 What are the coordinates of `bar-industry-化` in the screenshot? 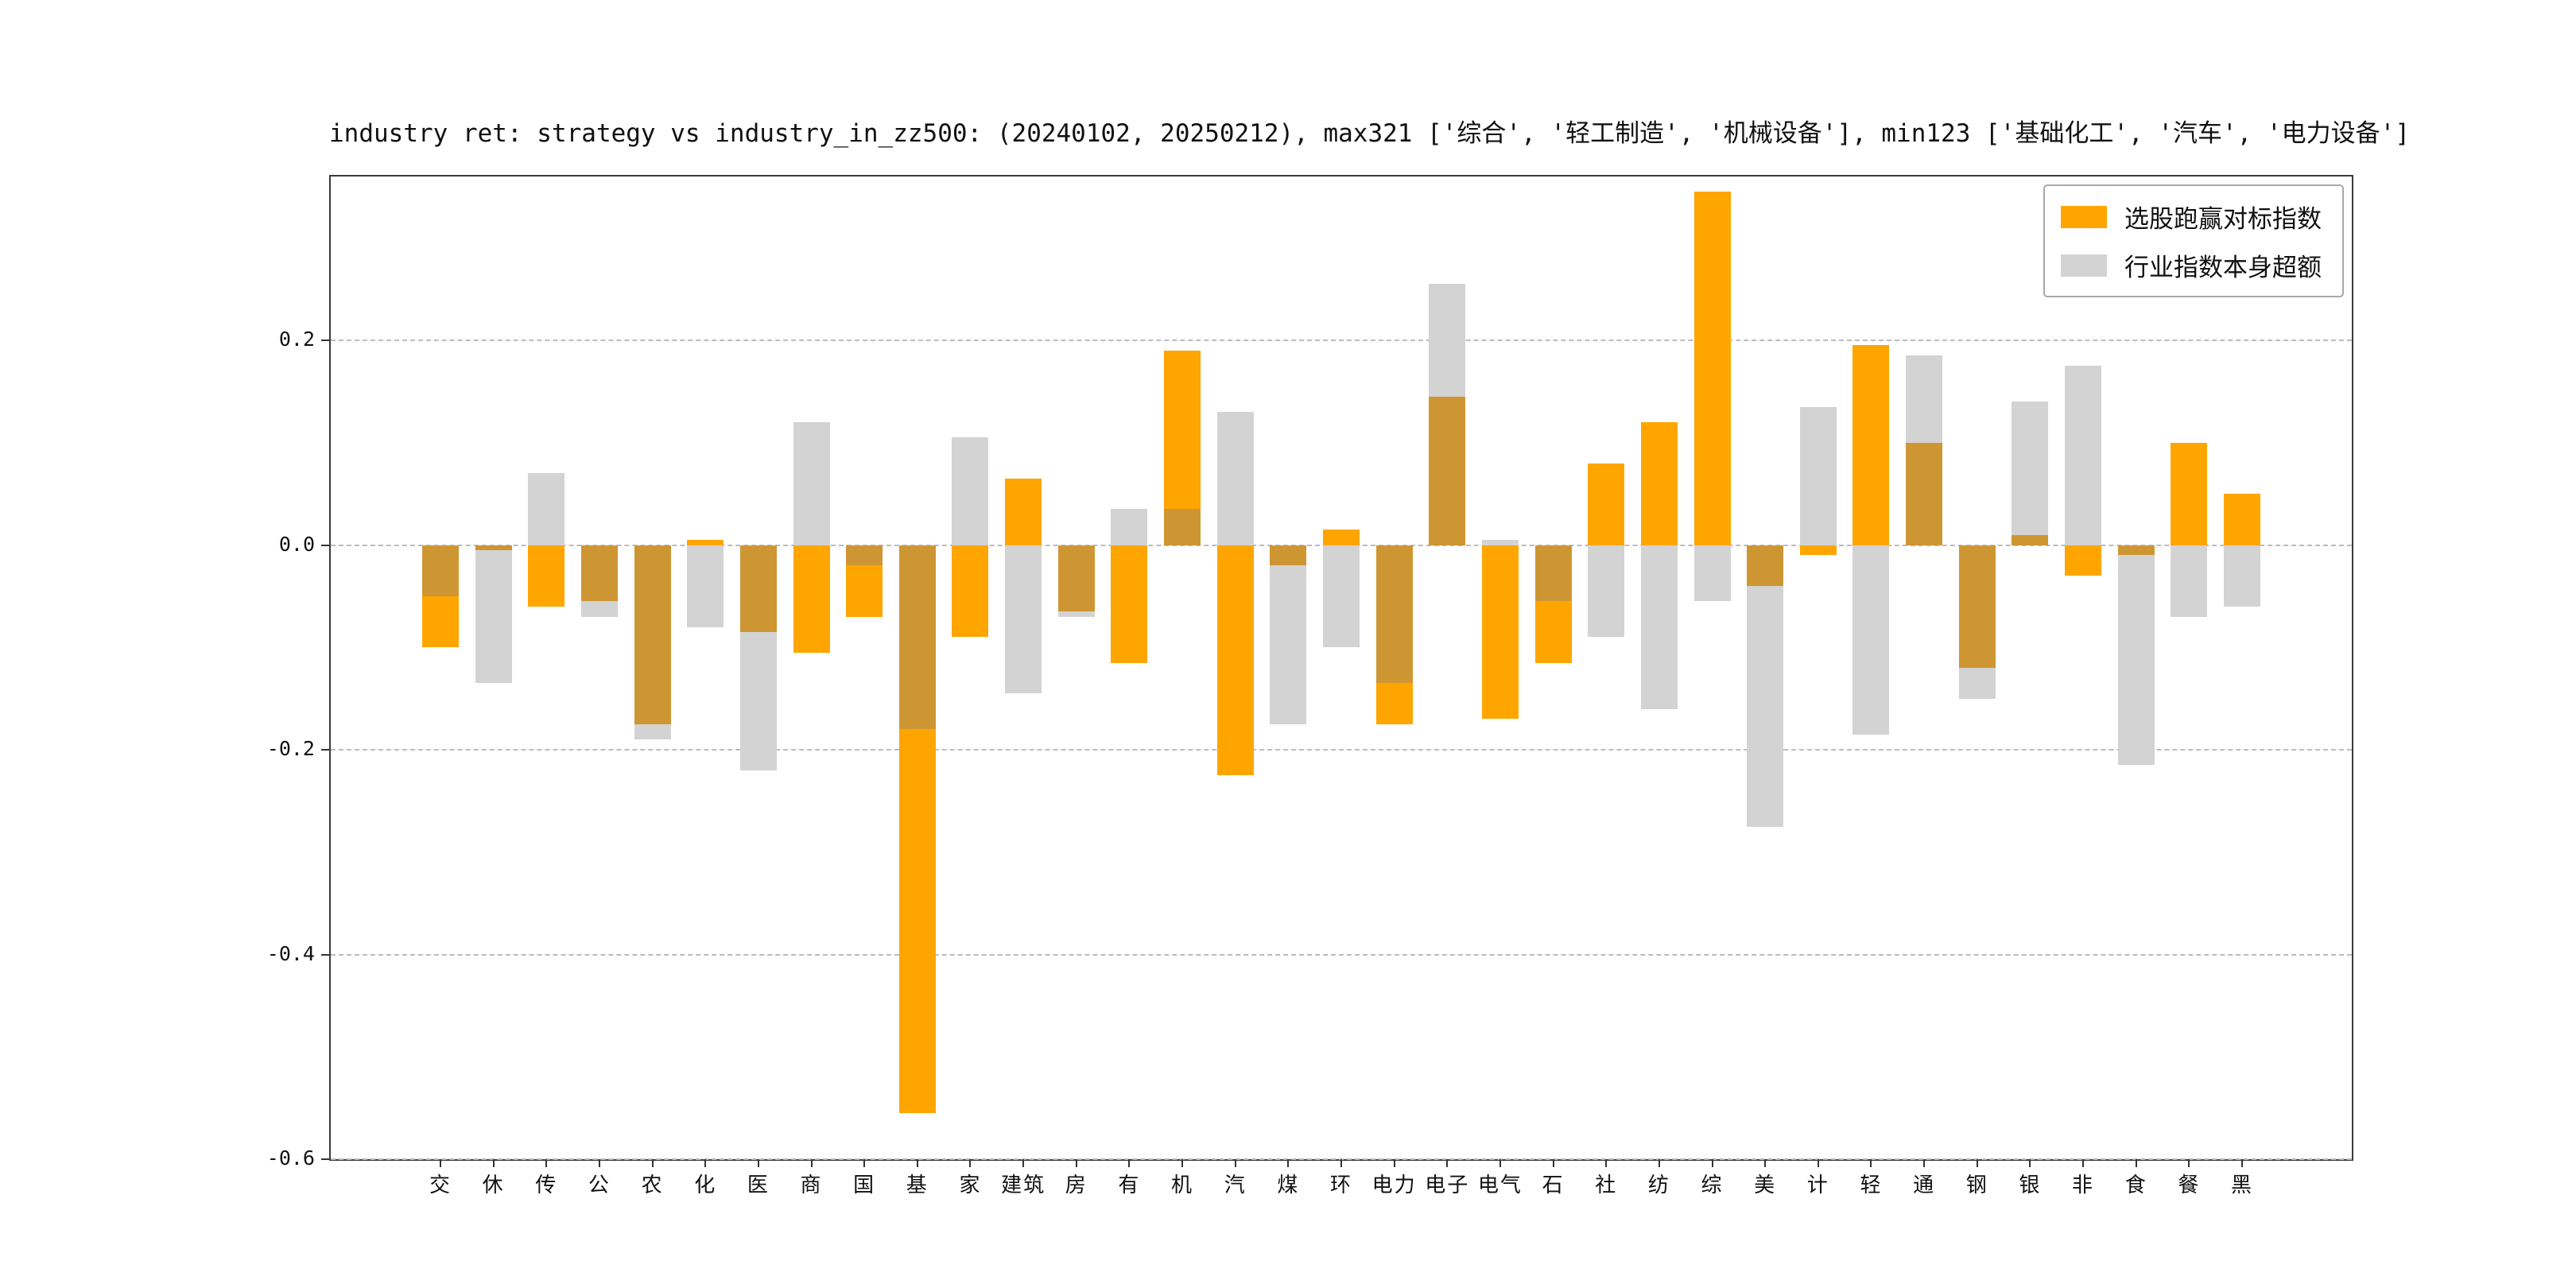 It's located at (706, 586).